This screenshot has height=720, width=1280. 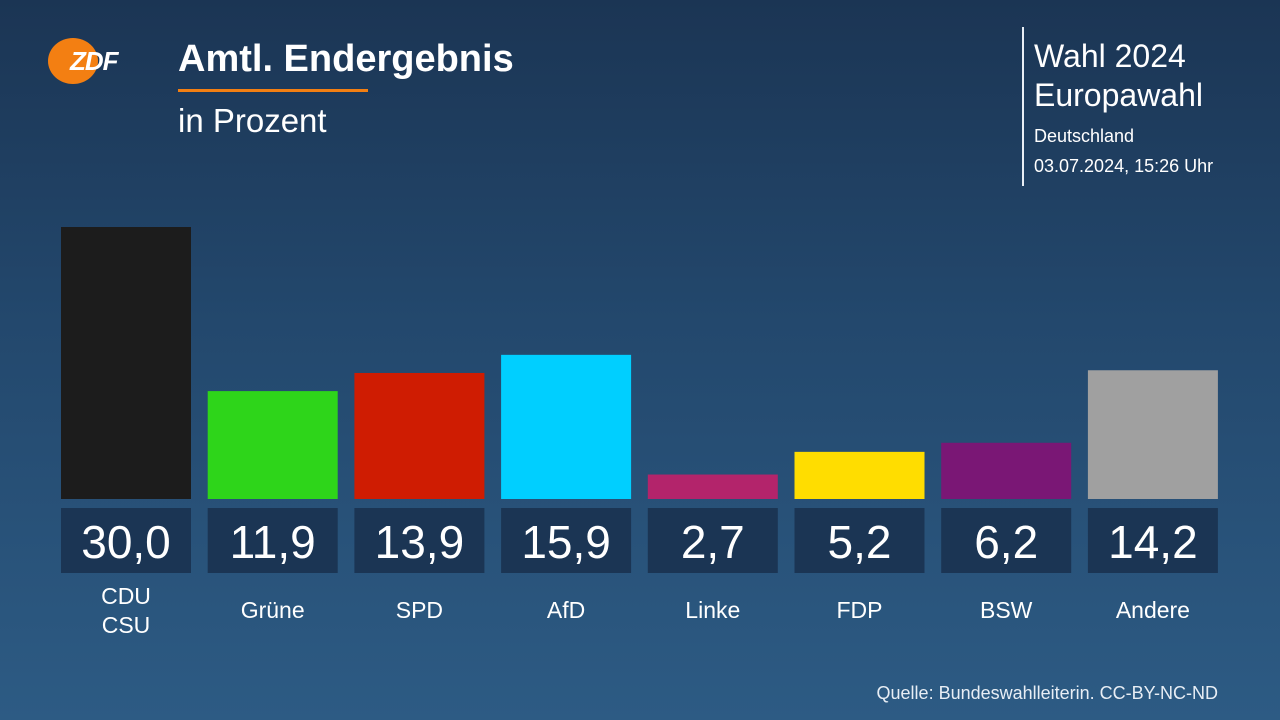 I want to click on category-label: SPD, so click(x=419, y=610).